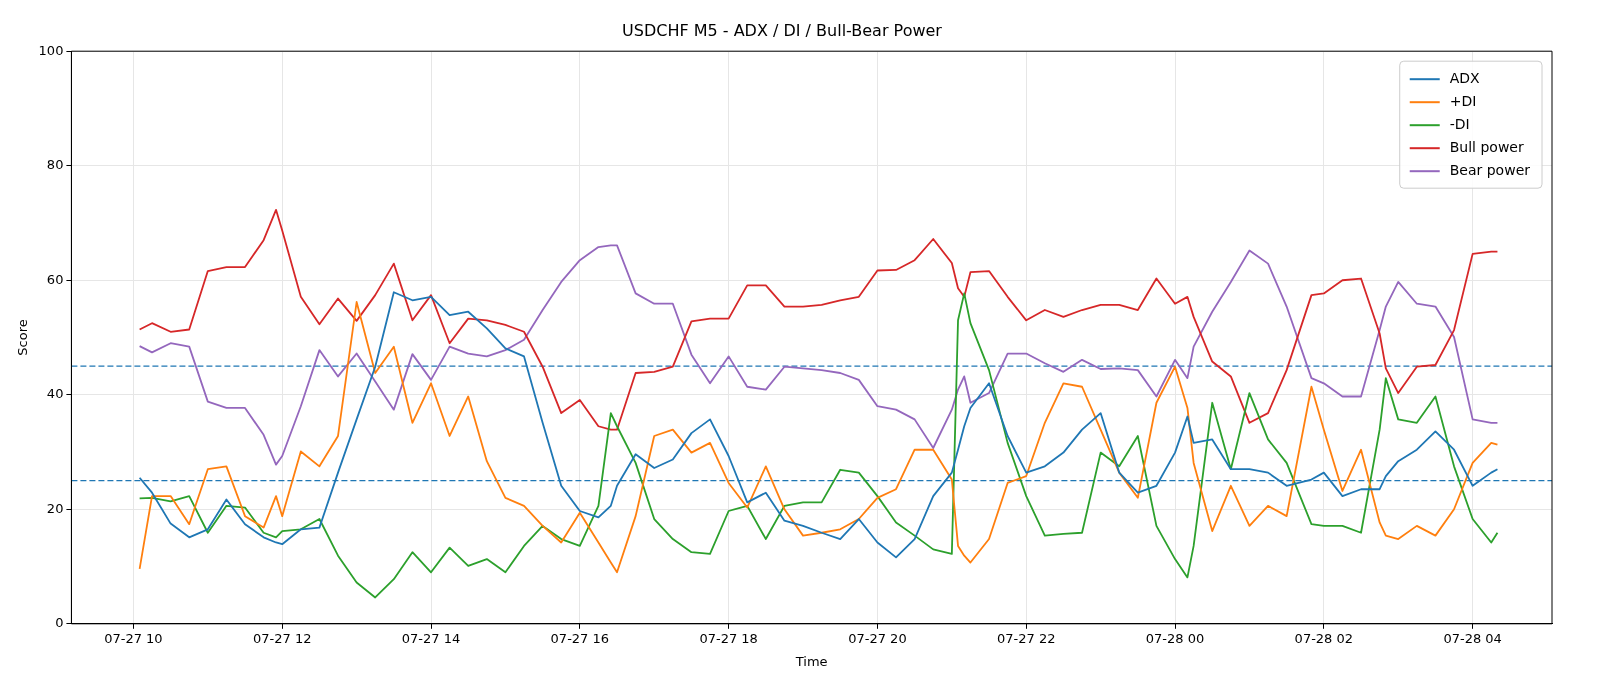  I want to click on legend-label: -DI, so click(1459, 123).